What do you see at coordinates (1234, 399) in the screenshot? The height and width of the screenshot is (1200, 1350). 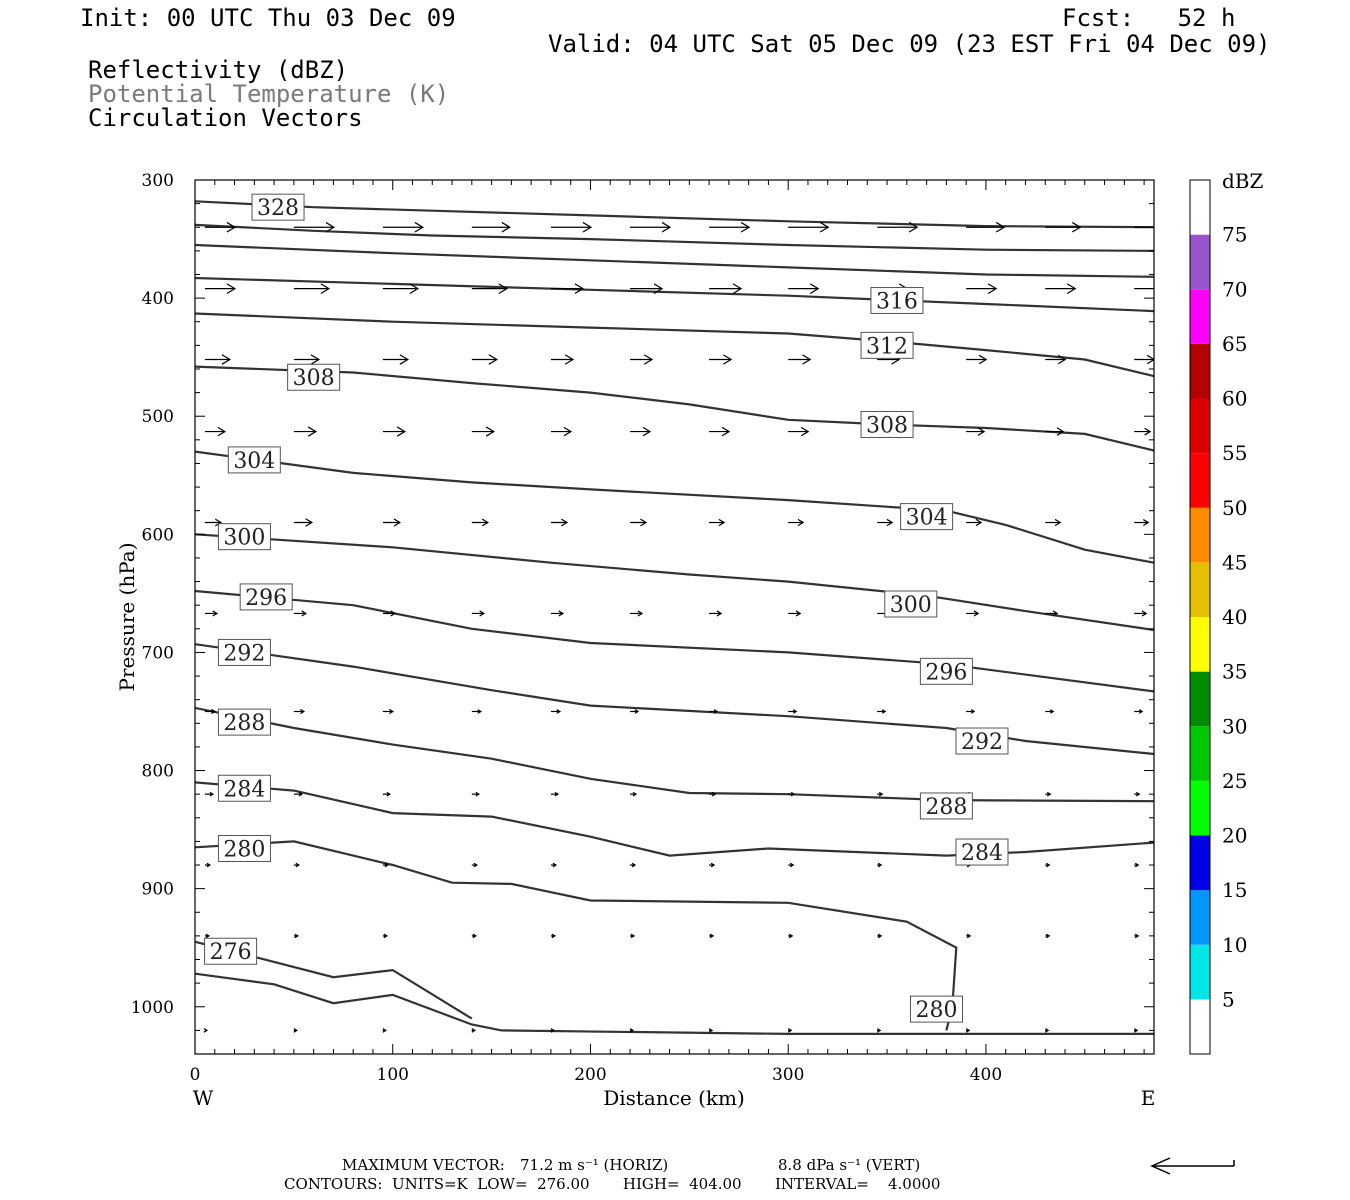 I see `colorbar-level-label: 60` at bounding box center [1234, 399].